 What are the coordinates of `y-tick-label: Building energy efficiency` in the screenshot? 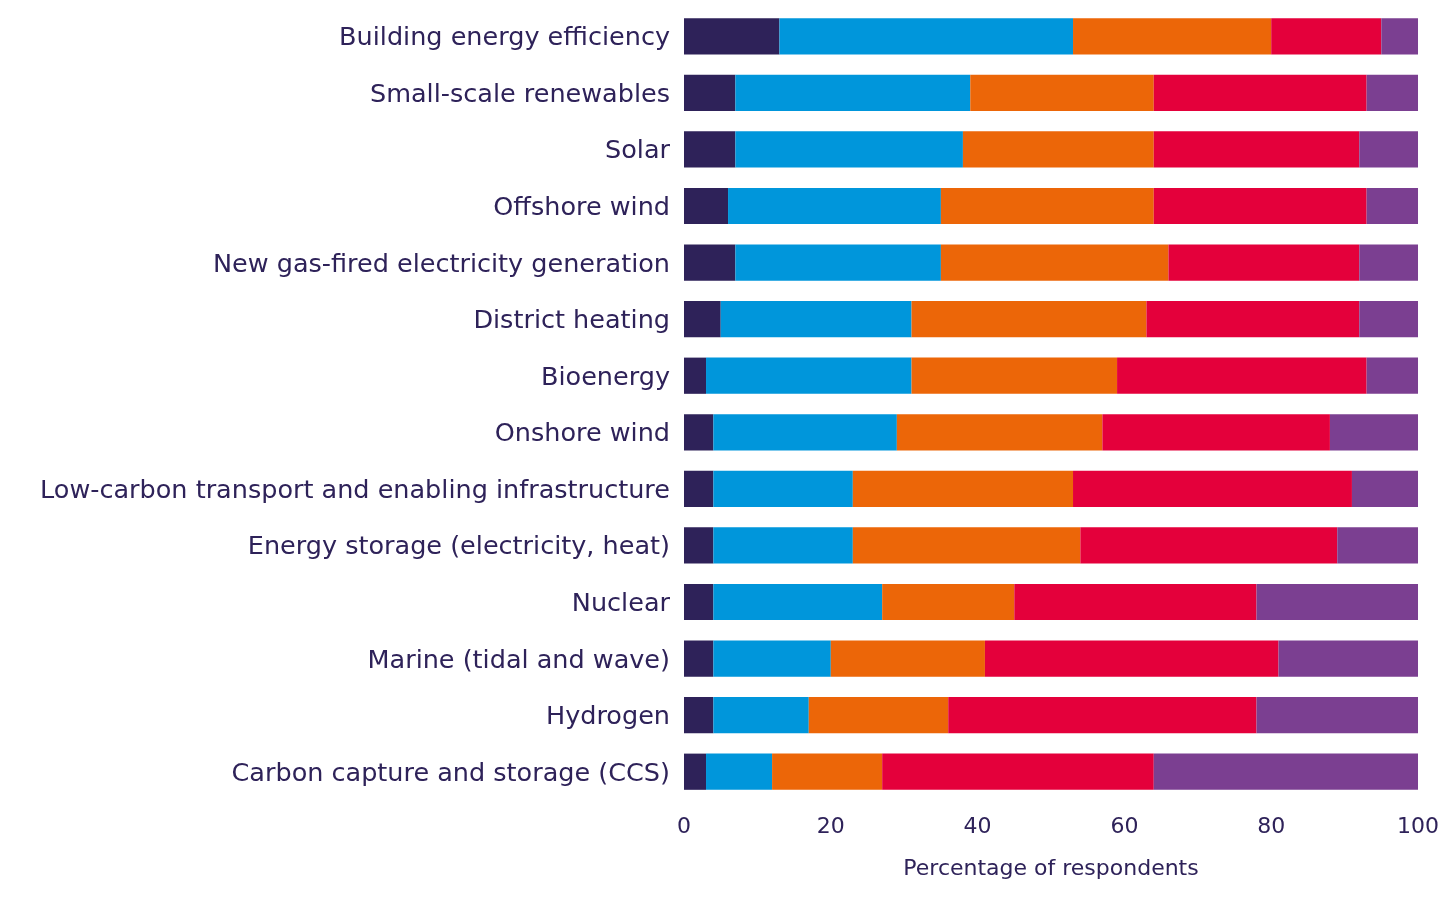 It's located at (504, 36).